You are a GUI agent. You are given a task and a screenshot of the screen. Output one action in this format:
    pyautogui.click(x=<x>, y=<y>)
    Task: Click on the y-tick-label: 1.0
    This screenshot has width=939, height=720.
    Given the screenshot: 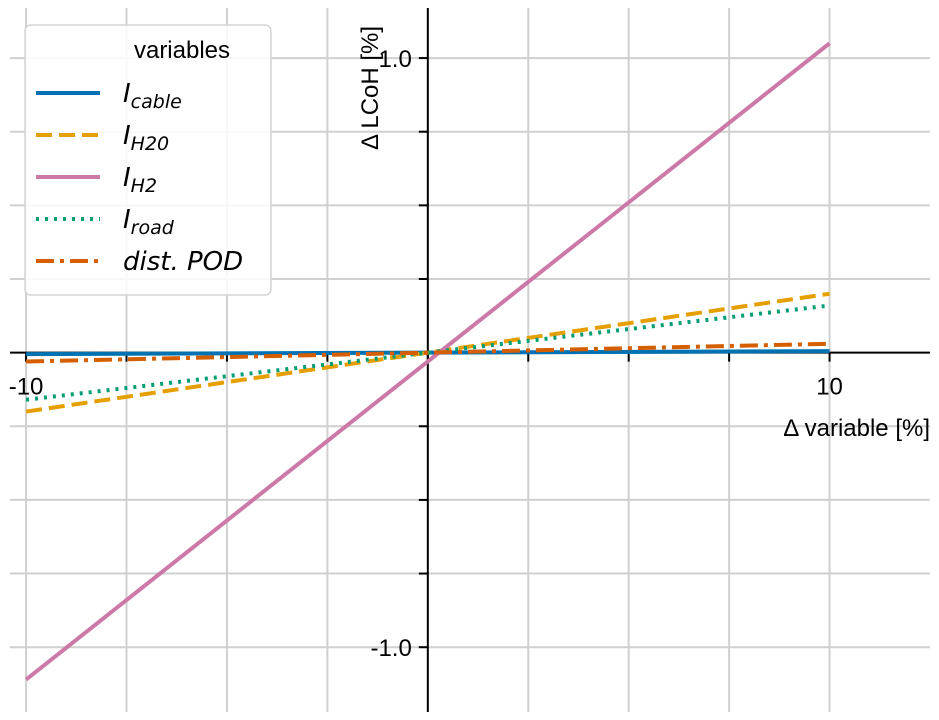 What is the action you would take?
    pyautogui.click(x=394, y=59)
    